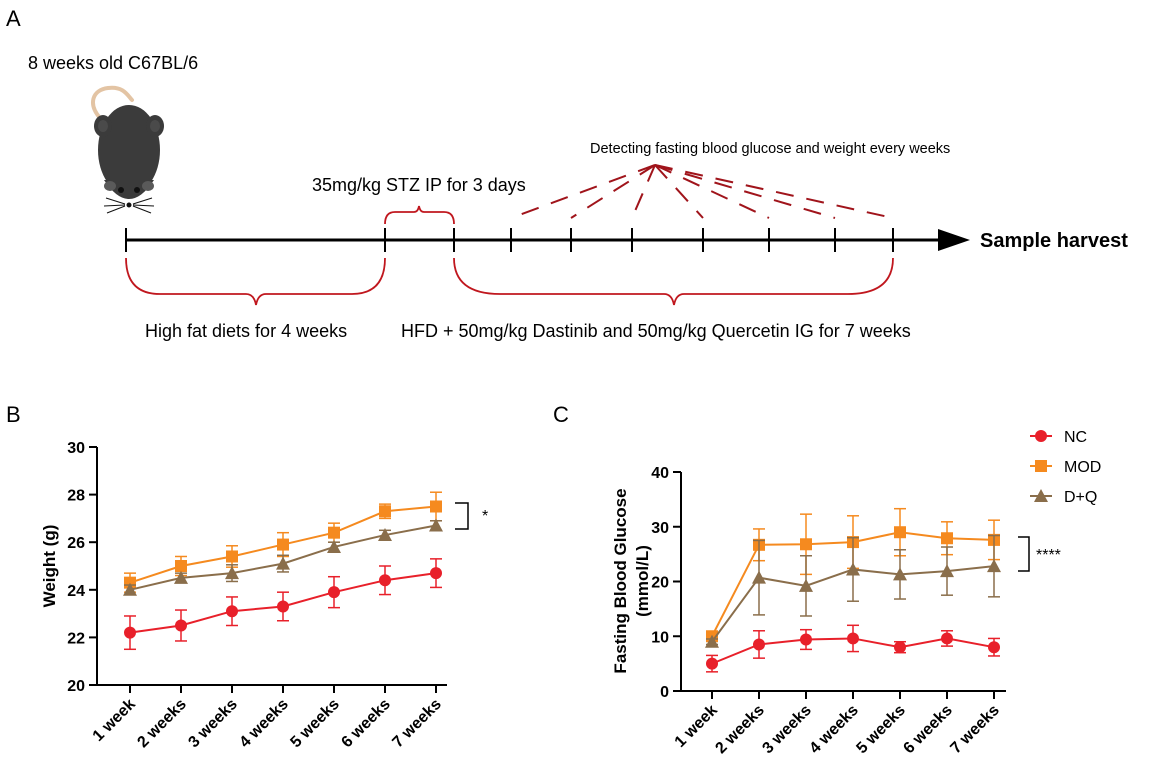  I want to click on c-xtick-label: 3 weeks, so click(786, 729).